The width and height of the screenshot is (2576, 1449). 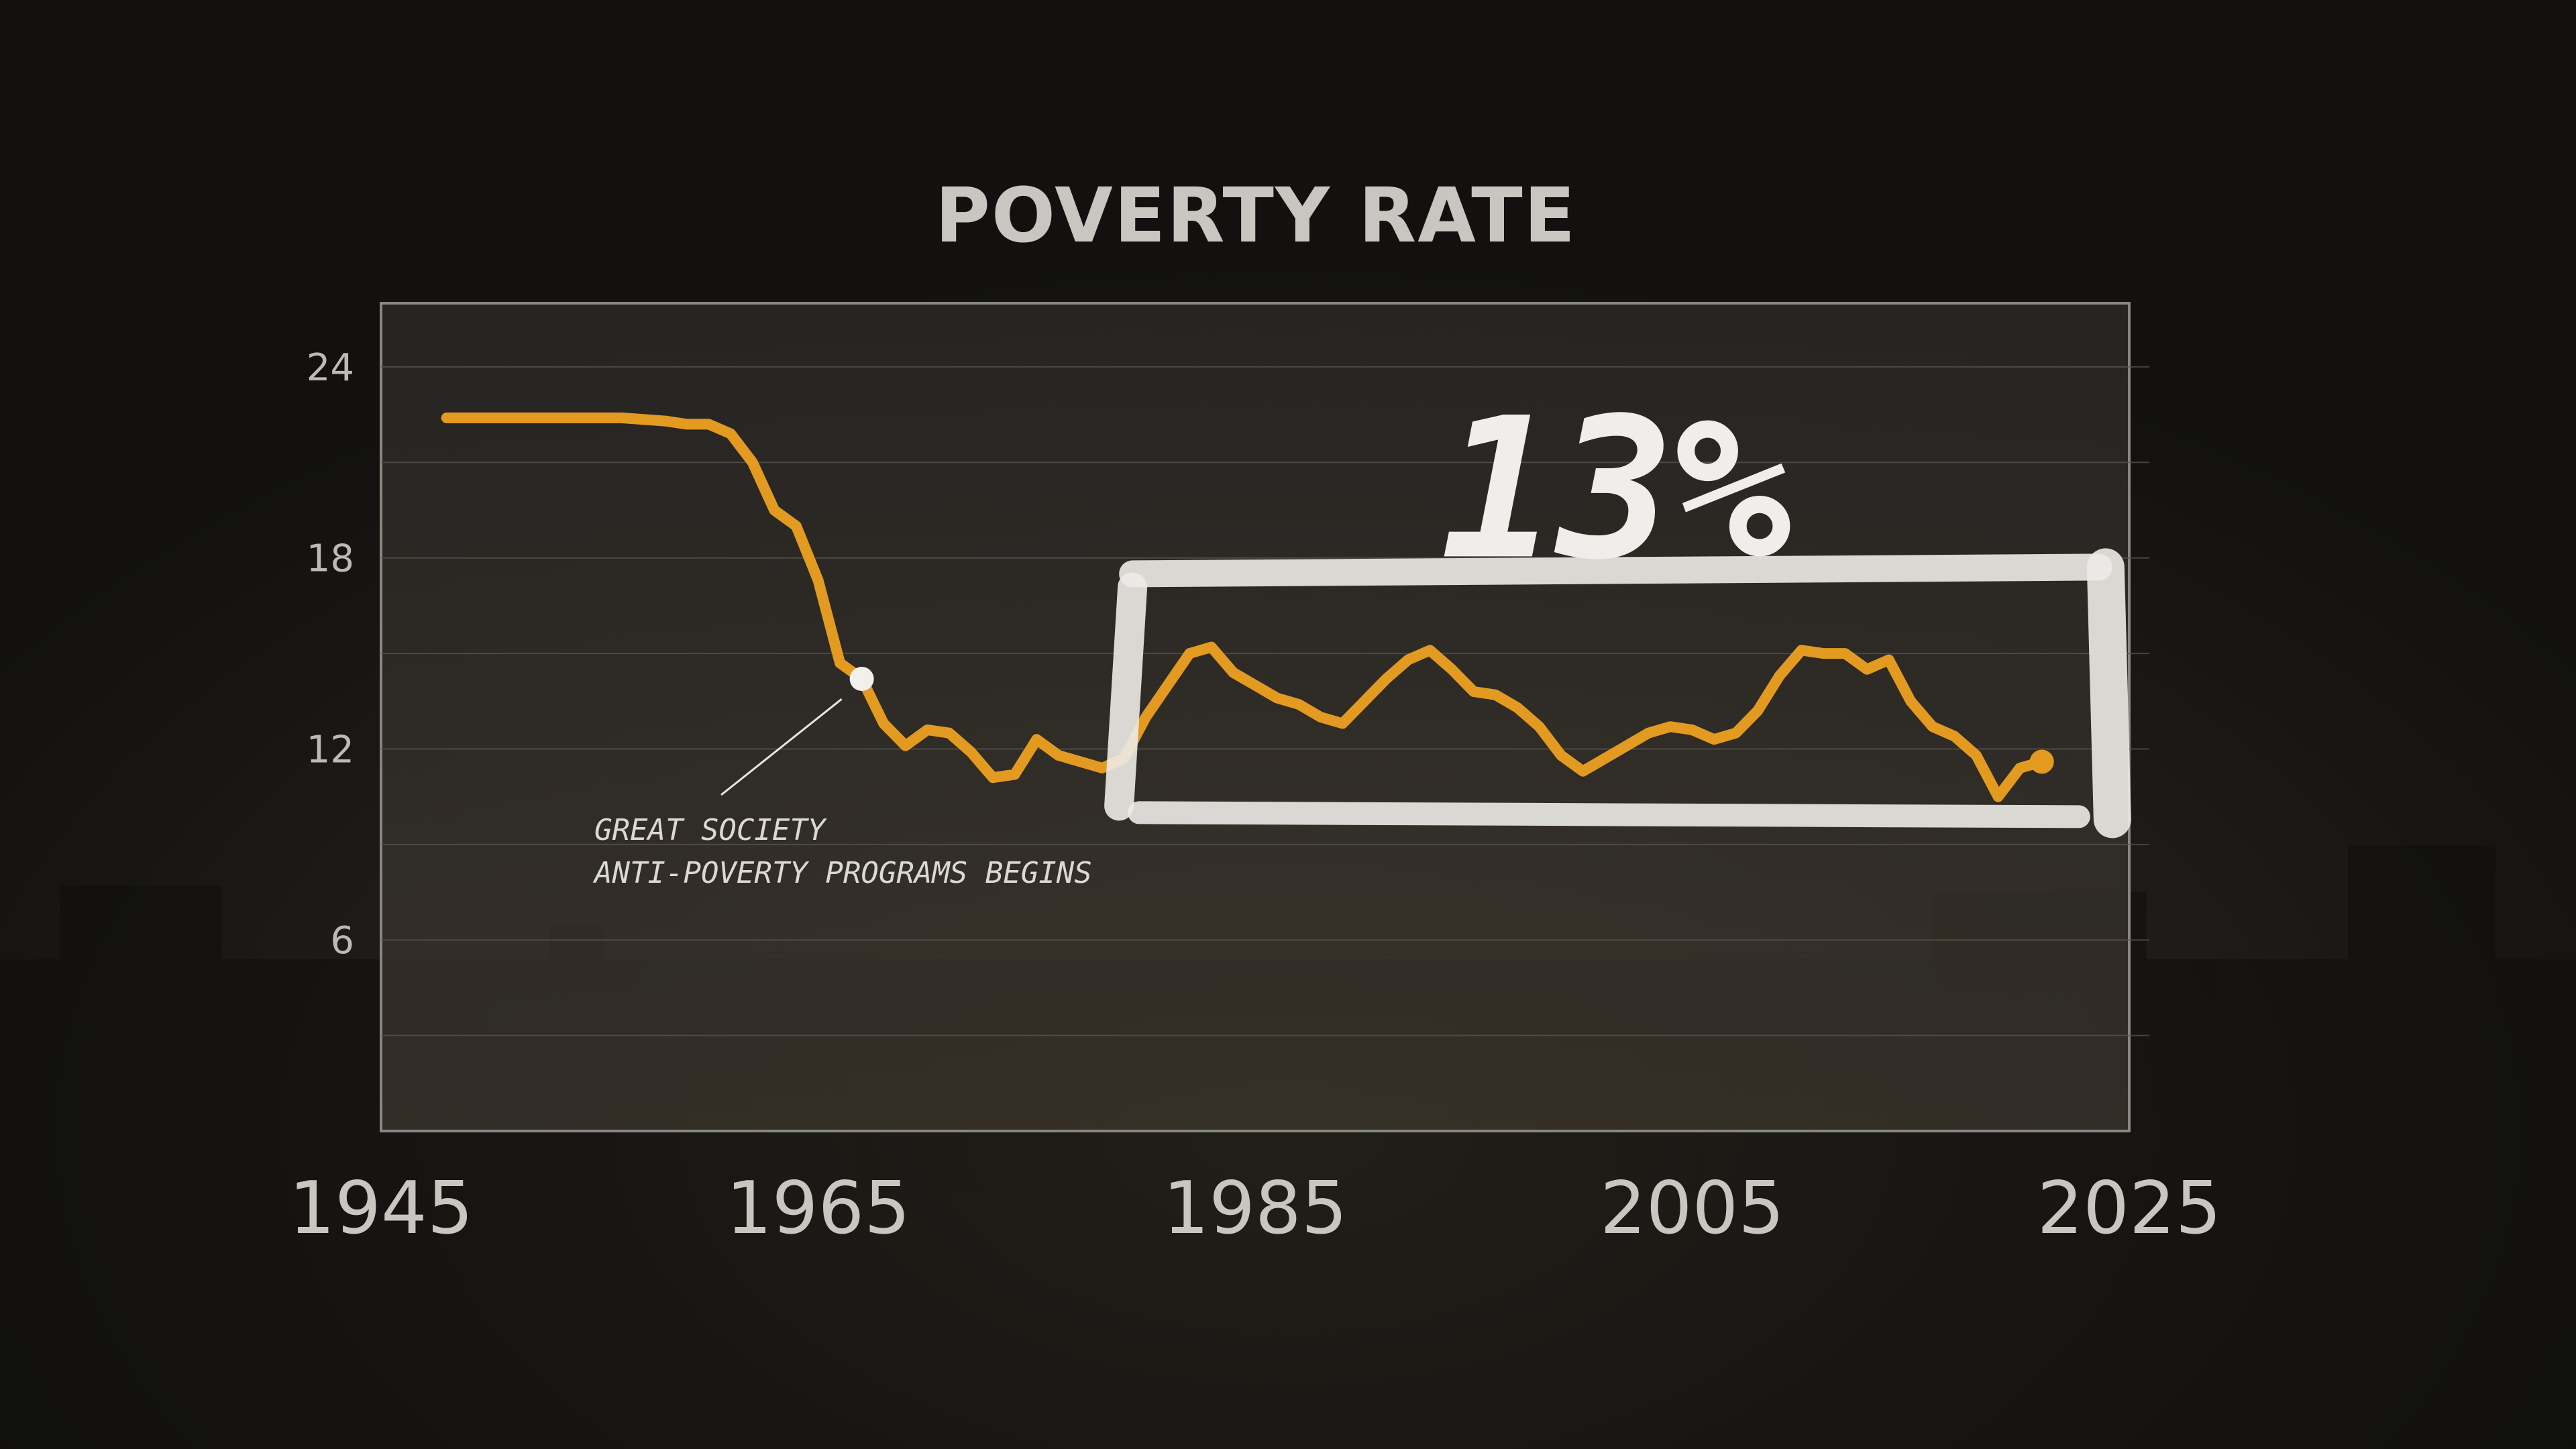 I want to click on x-tick-label-1945: 1945, so click(x=381, y=1208).